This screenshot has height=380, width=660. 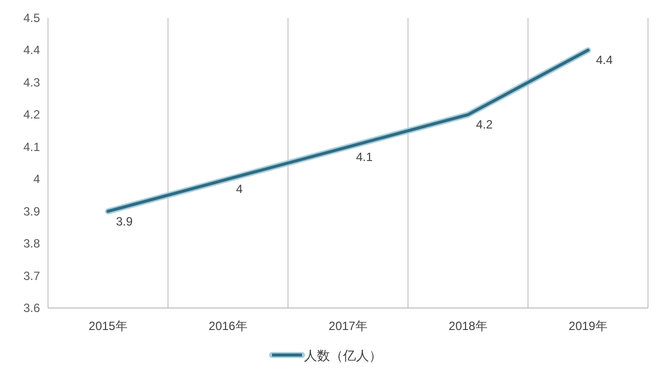 I want to click on x-tick-label: 2015年, so click(x=108, y=326).